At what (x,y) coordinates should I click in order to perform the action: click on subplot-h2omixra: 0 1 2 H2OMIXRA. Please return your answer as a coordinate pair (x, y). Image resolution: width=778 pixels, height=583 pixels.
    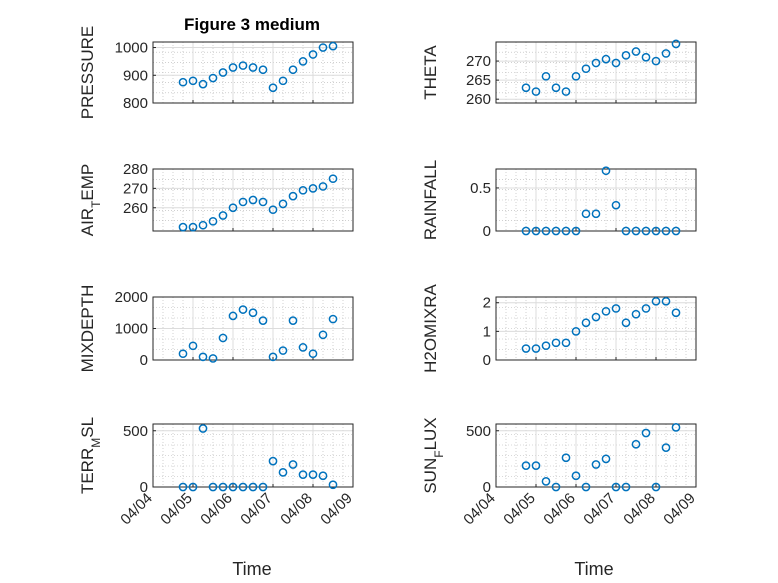
    Looking at the image, I should click on (559, 328).